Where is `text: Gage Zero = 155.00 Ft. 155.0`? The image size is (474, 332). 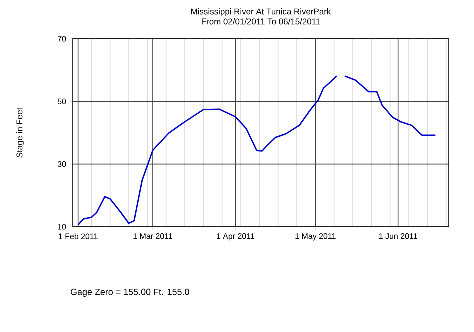
text: Gage Zero = 155.00 Ft. 155.0 is located at coordinates (130, 293).